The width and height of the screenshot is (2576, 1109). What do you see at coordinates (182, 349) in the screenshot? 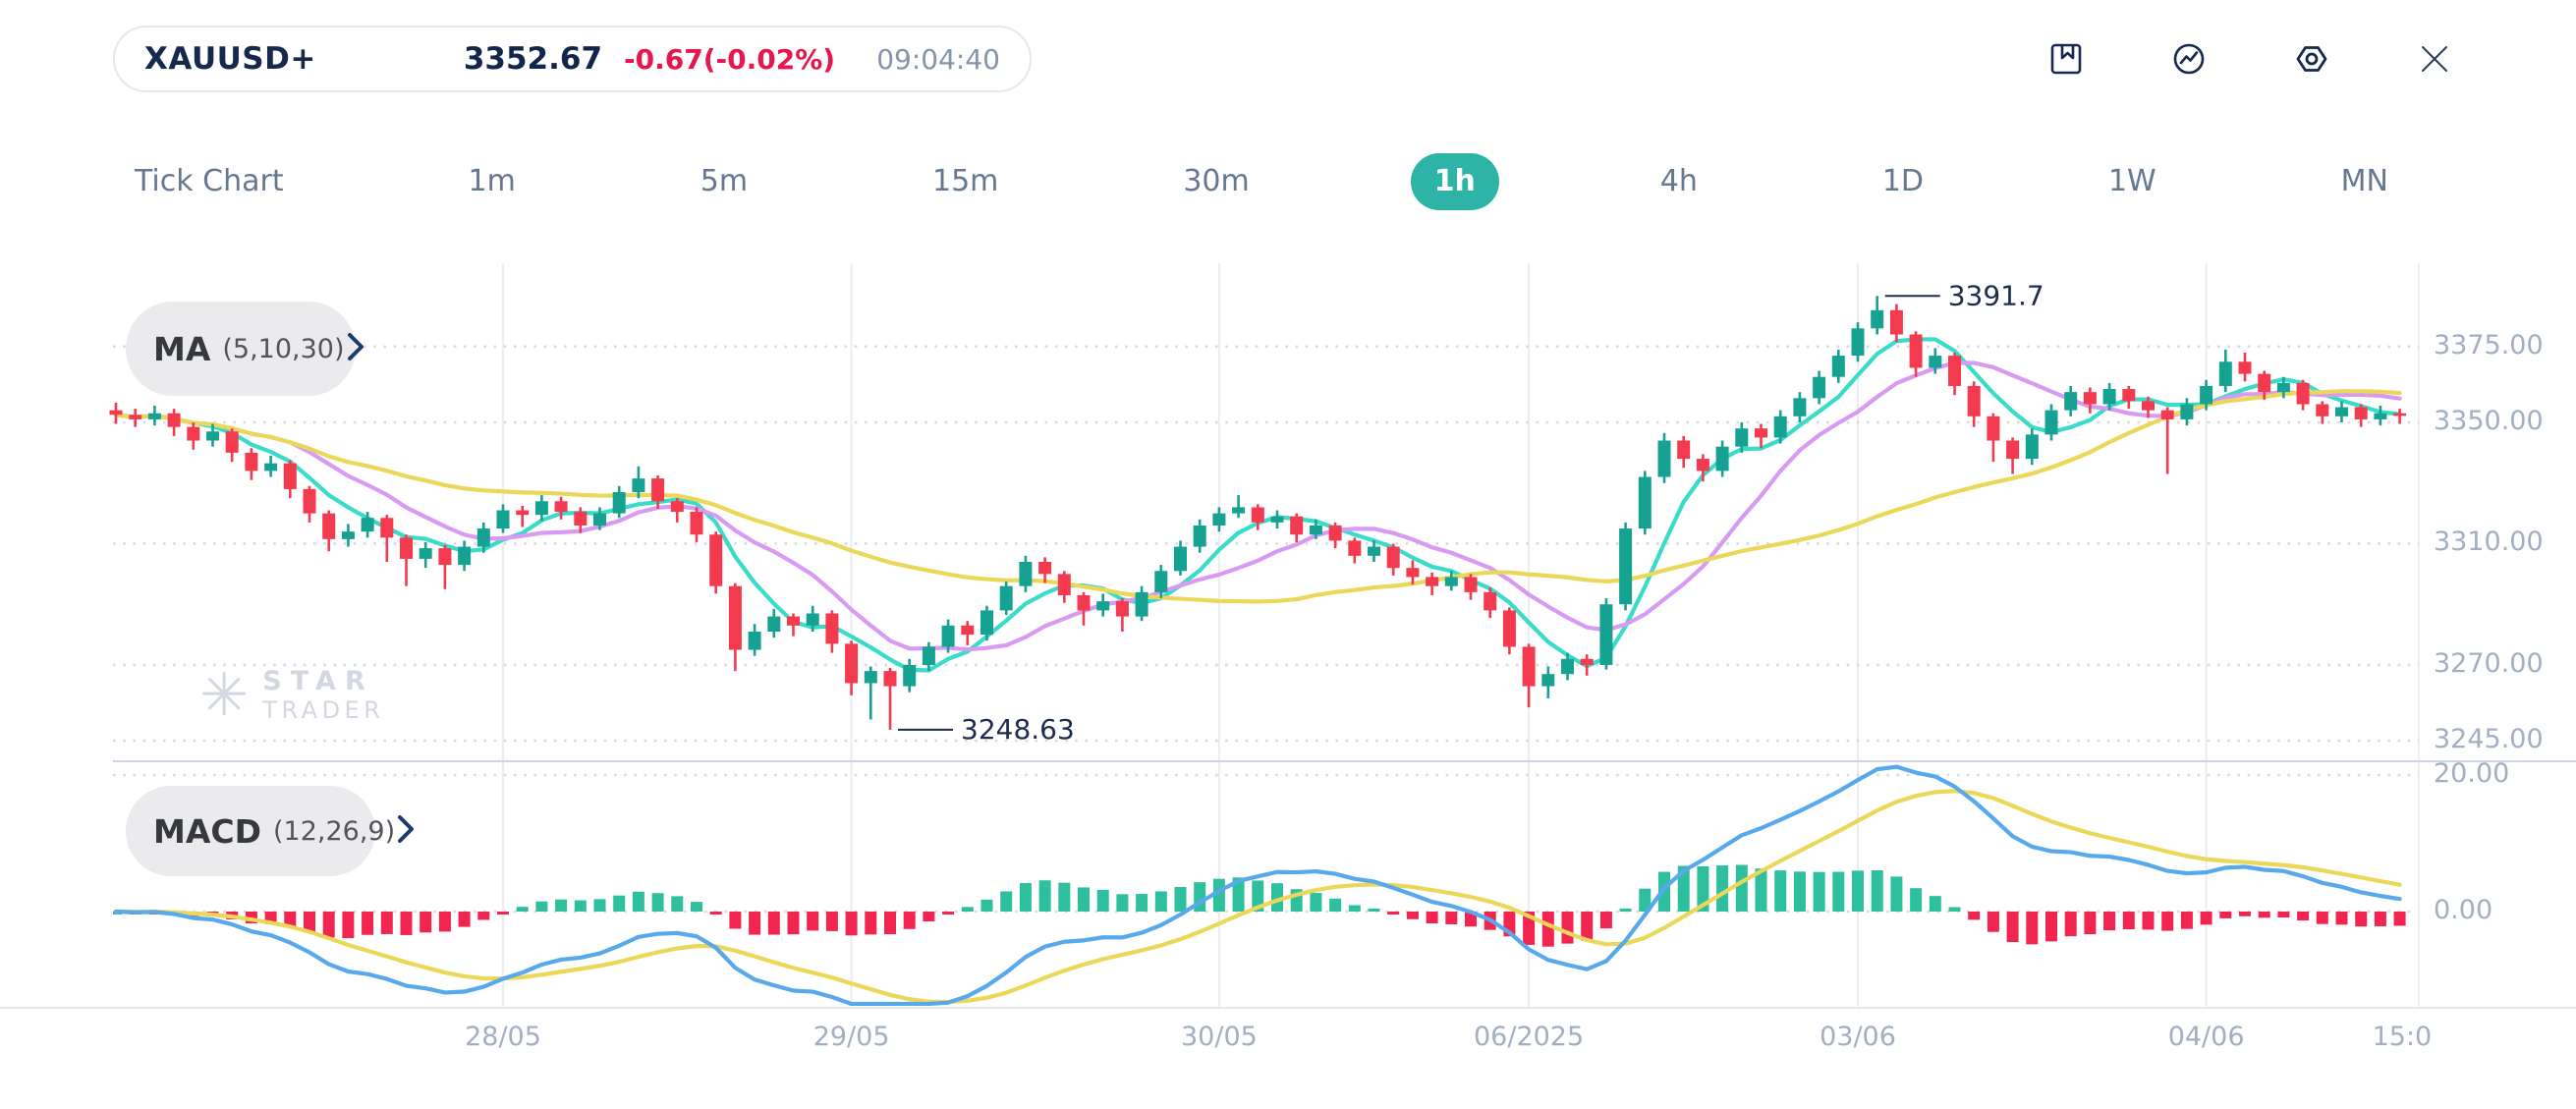
I see `ma-indicator-label: MA` at bounding box center [182, 349].